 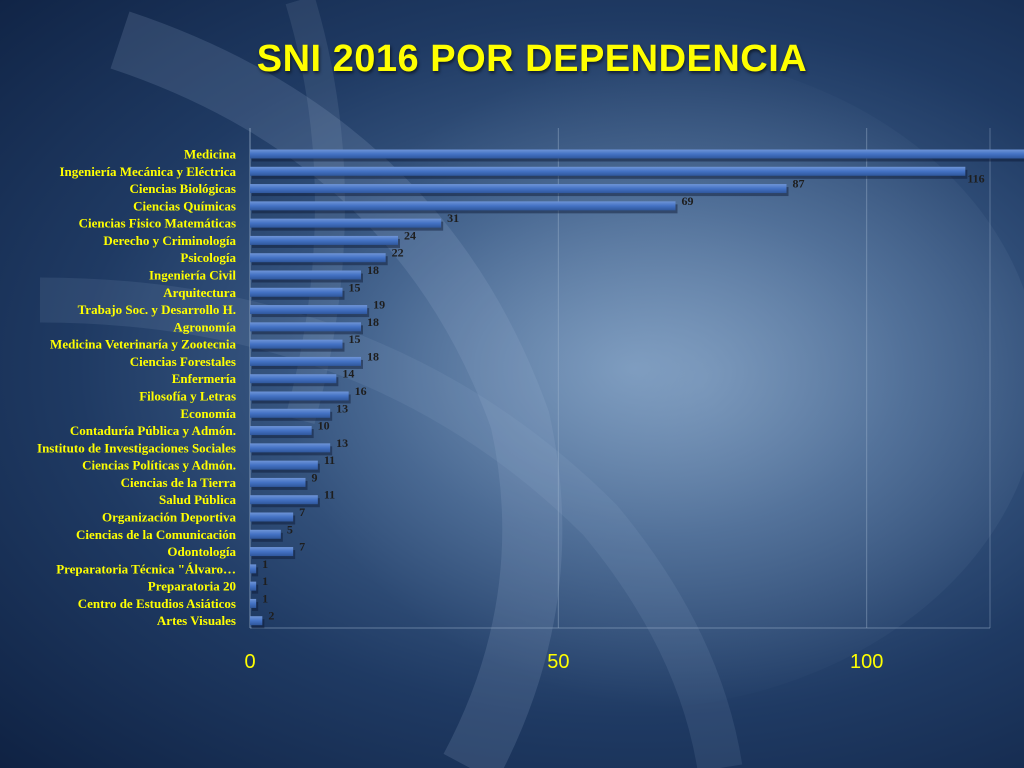 What do you see at coordinates (324, 426) in the screenshot?
I see `value-label: 10` at bounding box center [324, 426].